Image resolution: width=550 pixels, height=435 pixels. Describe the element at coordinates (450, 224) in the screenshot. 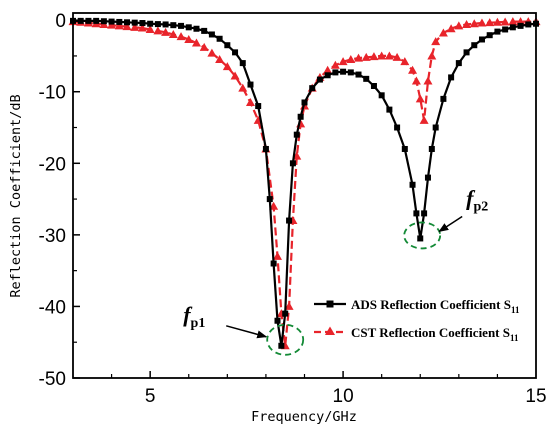

I see `fp2-arrow` at that location.